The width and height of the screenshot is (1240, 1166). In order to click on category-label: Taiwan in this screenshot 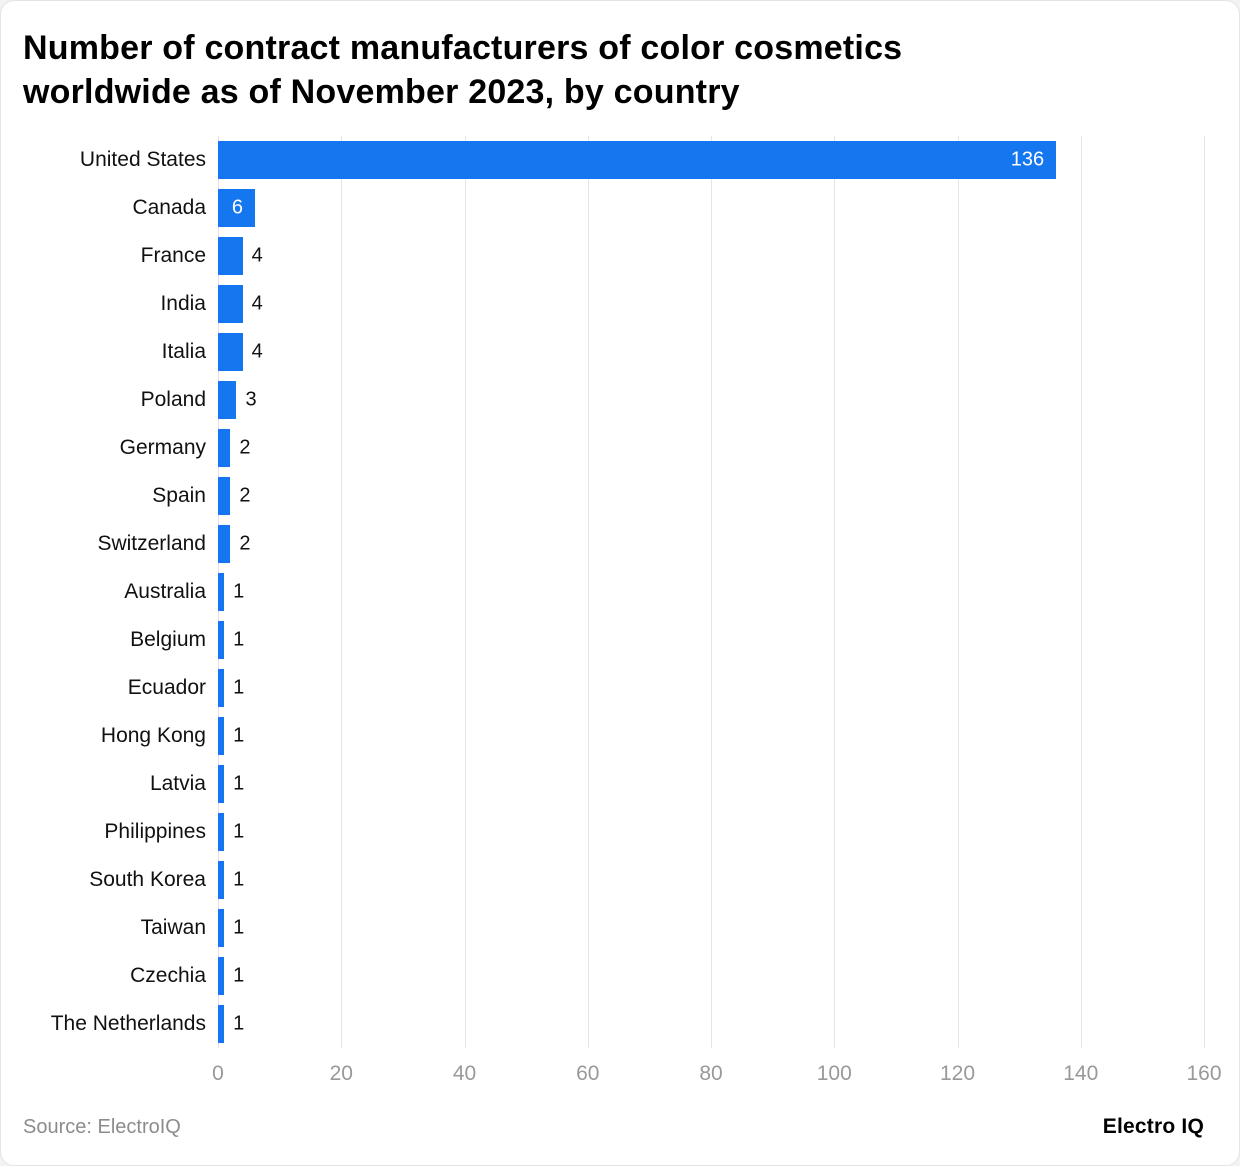, I will do `click(173, 928)`.